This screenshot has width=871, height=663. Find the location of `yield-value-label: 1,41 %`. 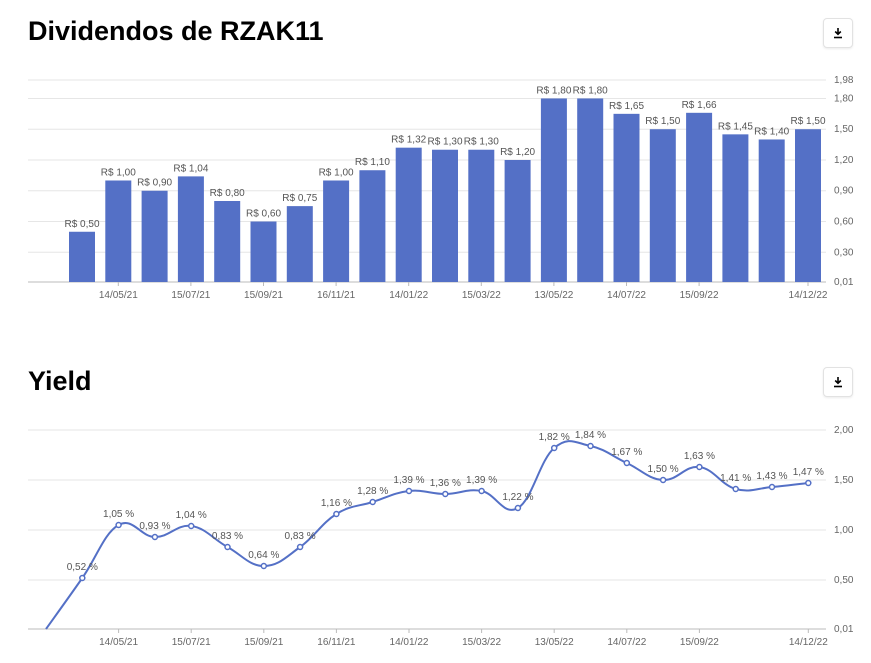

yield-value-label: 1,41 % is located at coordinates (735, 478).